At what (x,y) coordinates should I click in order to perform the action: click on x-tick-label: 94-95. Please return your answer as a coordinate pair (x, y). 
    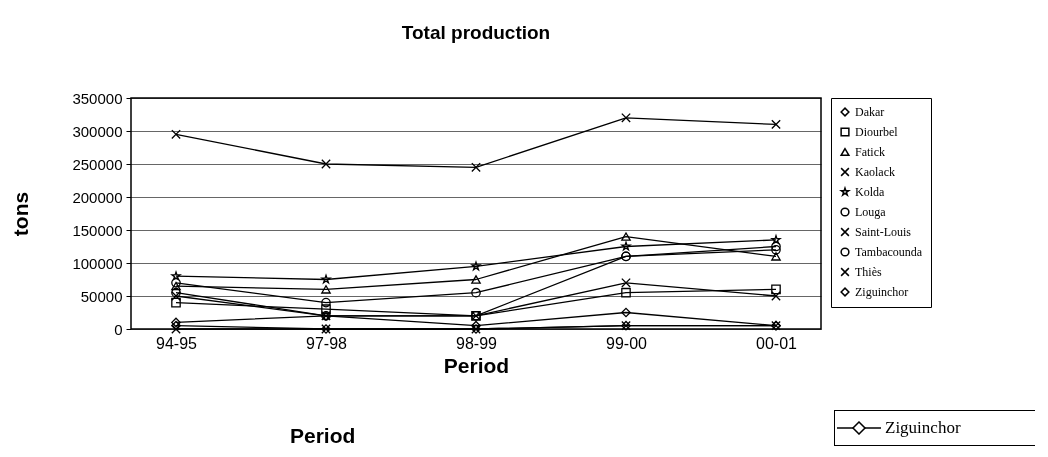
    Looking at the image, I should click on (177, 343).